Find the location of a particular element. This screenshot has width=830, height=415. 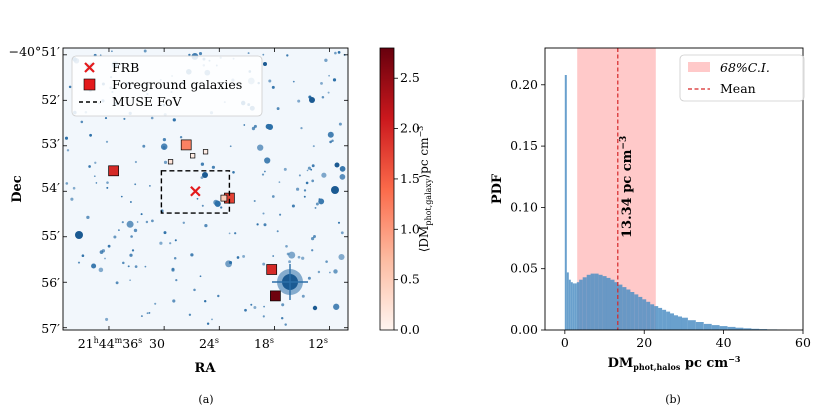

colorbar-tick-label: 0.0 is located at coordinates (410, 329).